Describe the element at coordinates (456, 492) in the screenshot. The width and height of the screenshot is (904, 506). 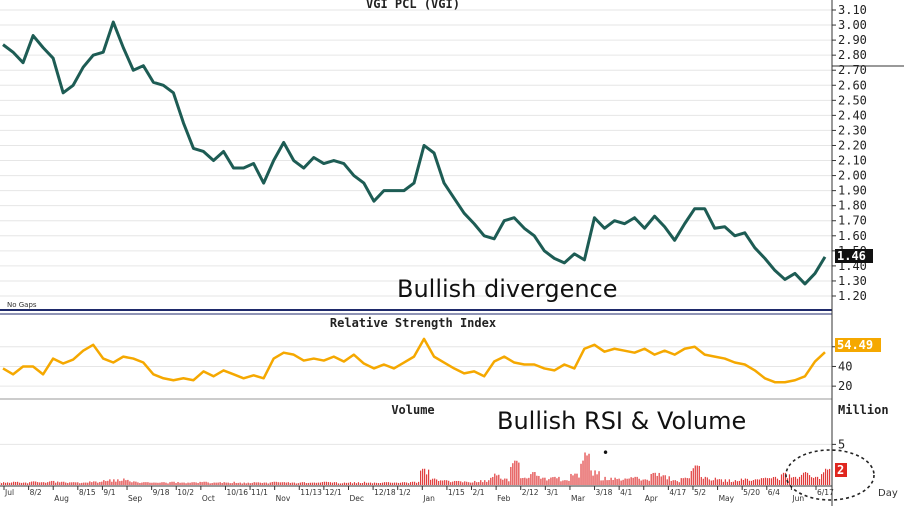
I see `date-tick-label: 1/15` at that location.